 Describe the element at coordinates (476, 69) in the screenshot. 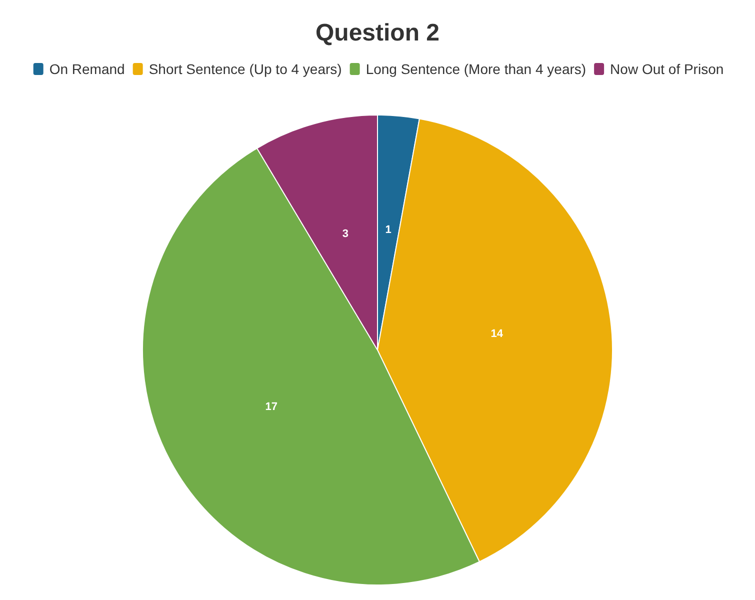

I see `legend-label: Long Sentence (More than 4 years)` at that location.